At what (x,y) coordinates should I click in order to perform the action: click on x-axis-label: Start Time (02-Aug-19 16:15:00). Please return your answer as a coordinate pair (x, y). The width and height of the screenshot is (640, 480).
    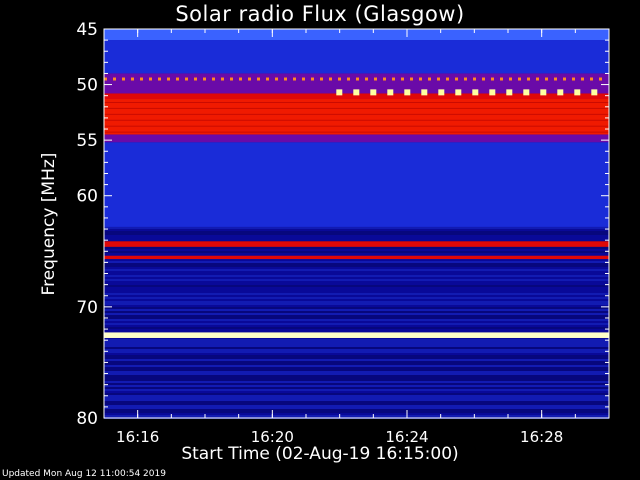
    Looking at the image, I should click on (320, 454).